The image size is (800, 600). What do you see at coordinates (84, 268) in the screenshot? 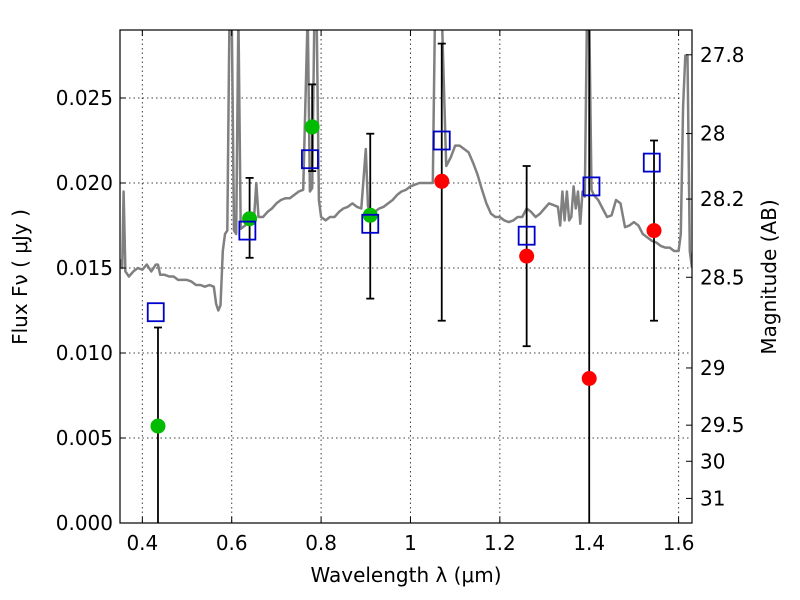
I see `y-tick-label: 0.015` at bounding box center [84, 268].